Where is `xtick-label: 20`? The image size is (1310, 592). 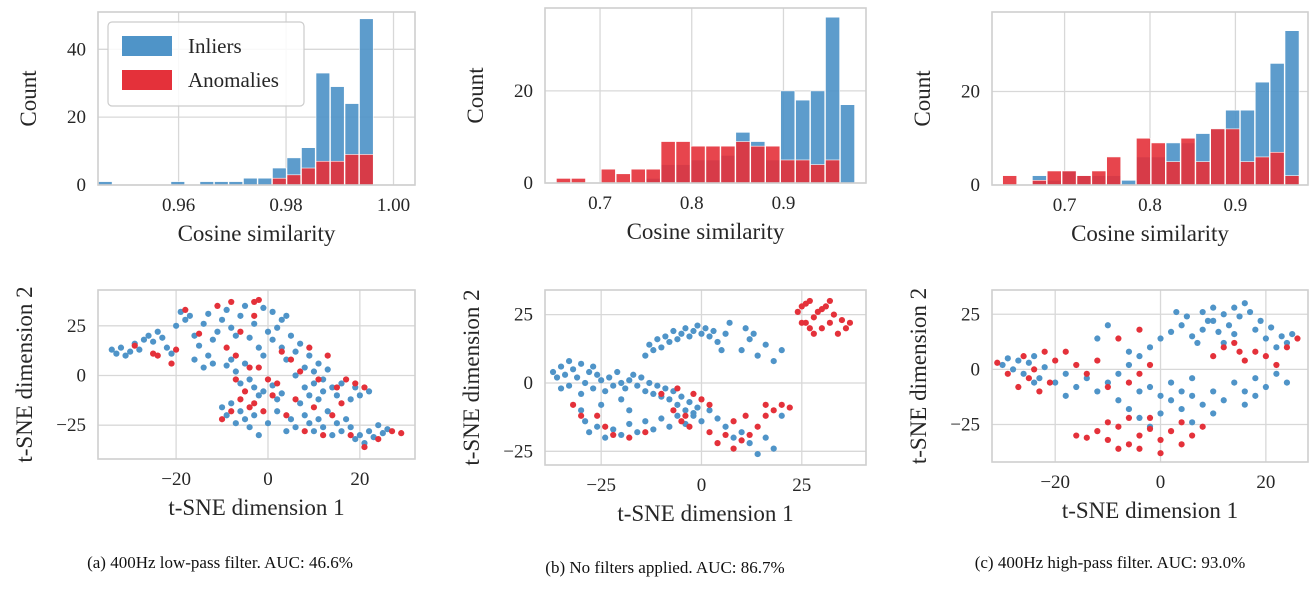 xtick-label: 20 is located at coordinates (359, 479).